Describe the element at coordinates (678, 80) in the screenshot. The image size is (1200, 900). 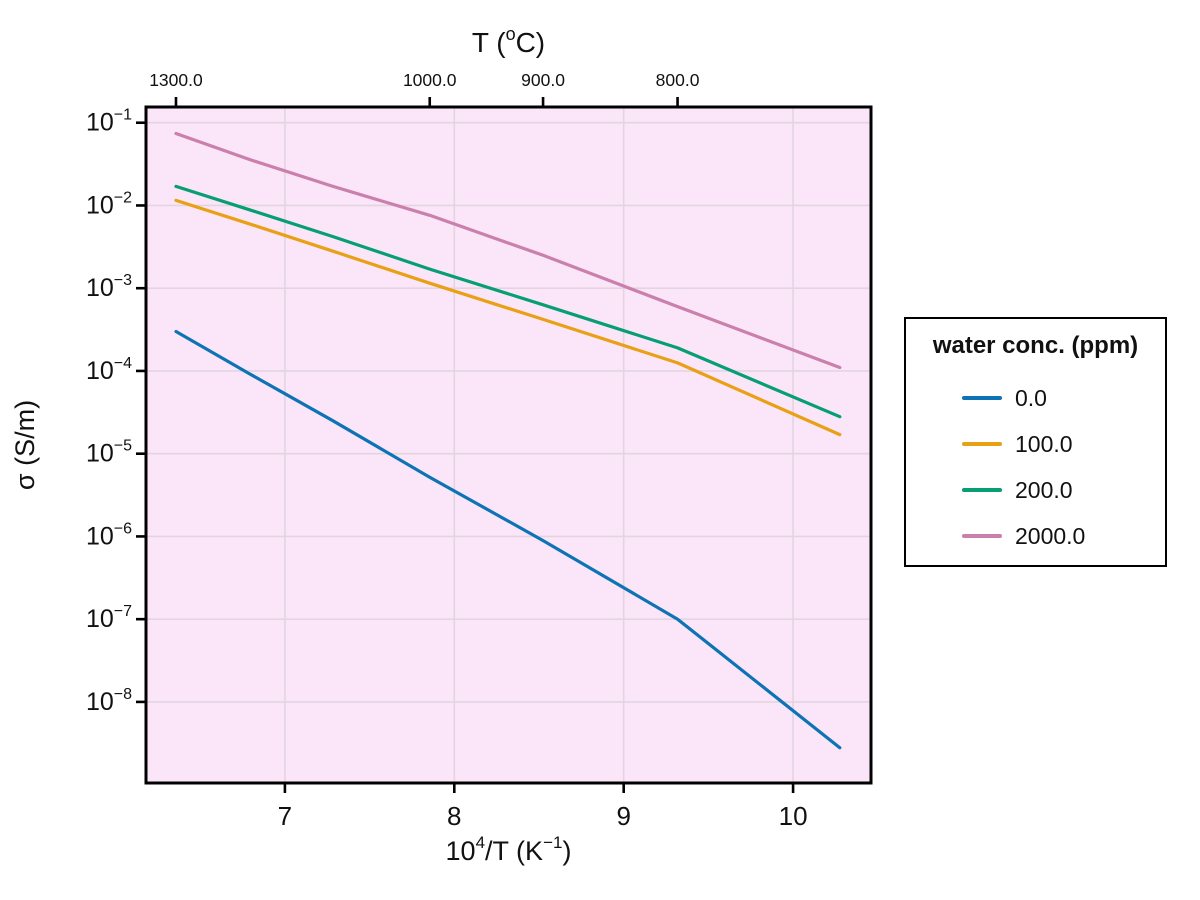
I see `top-tick-label: 800.0` at that location.